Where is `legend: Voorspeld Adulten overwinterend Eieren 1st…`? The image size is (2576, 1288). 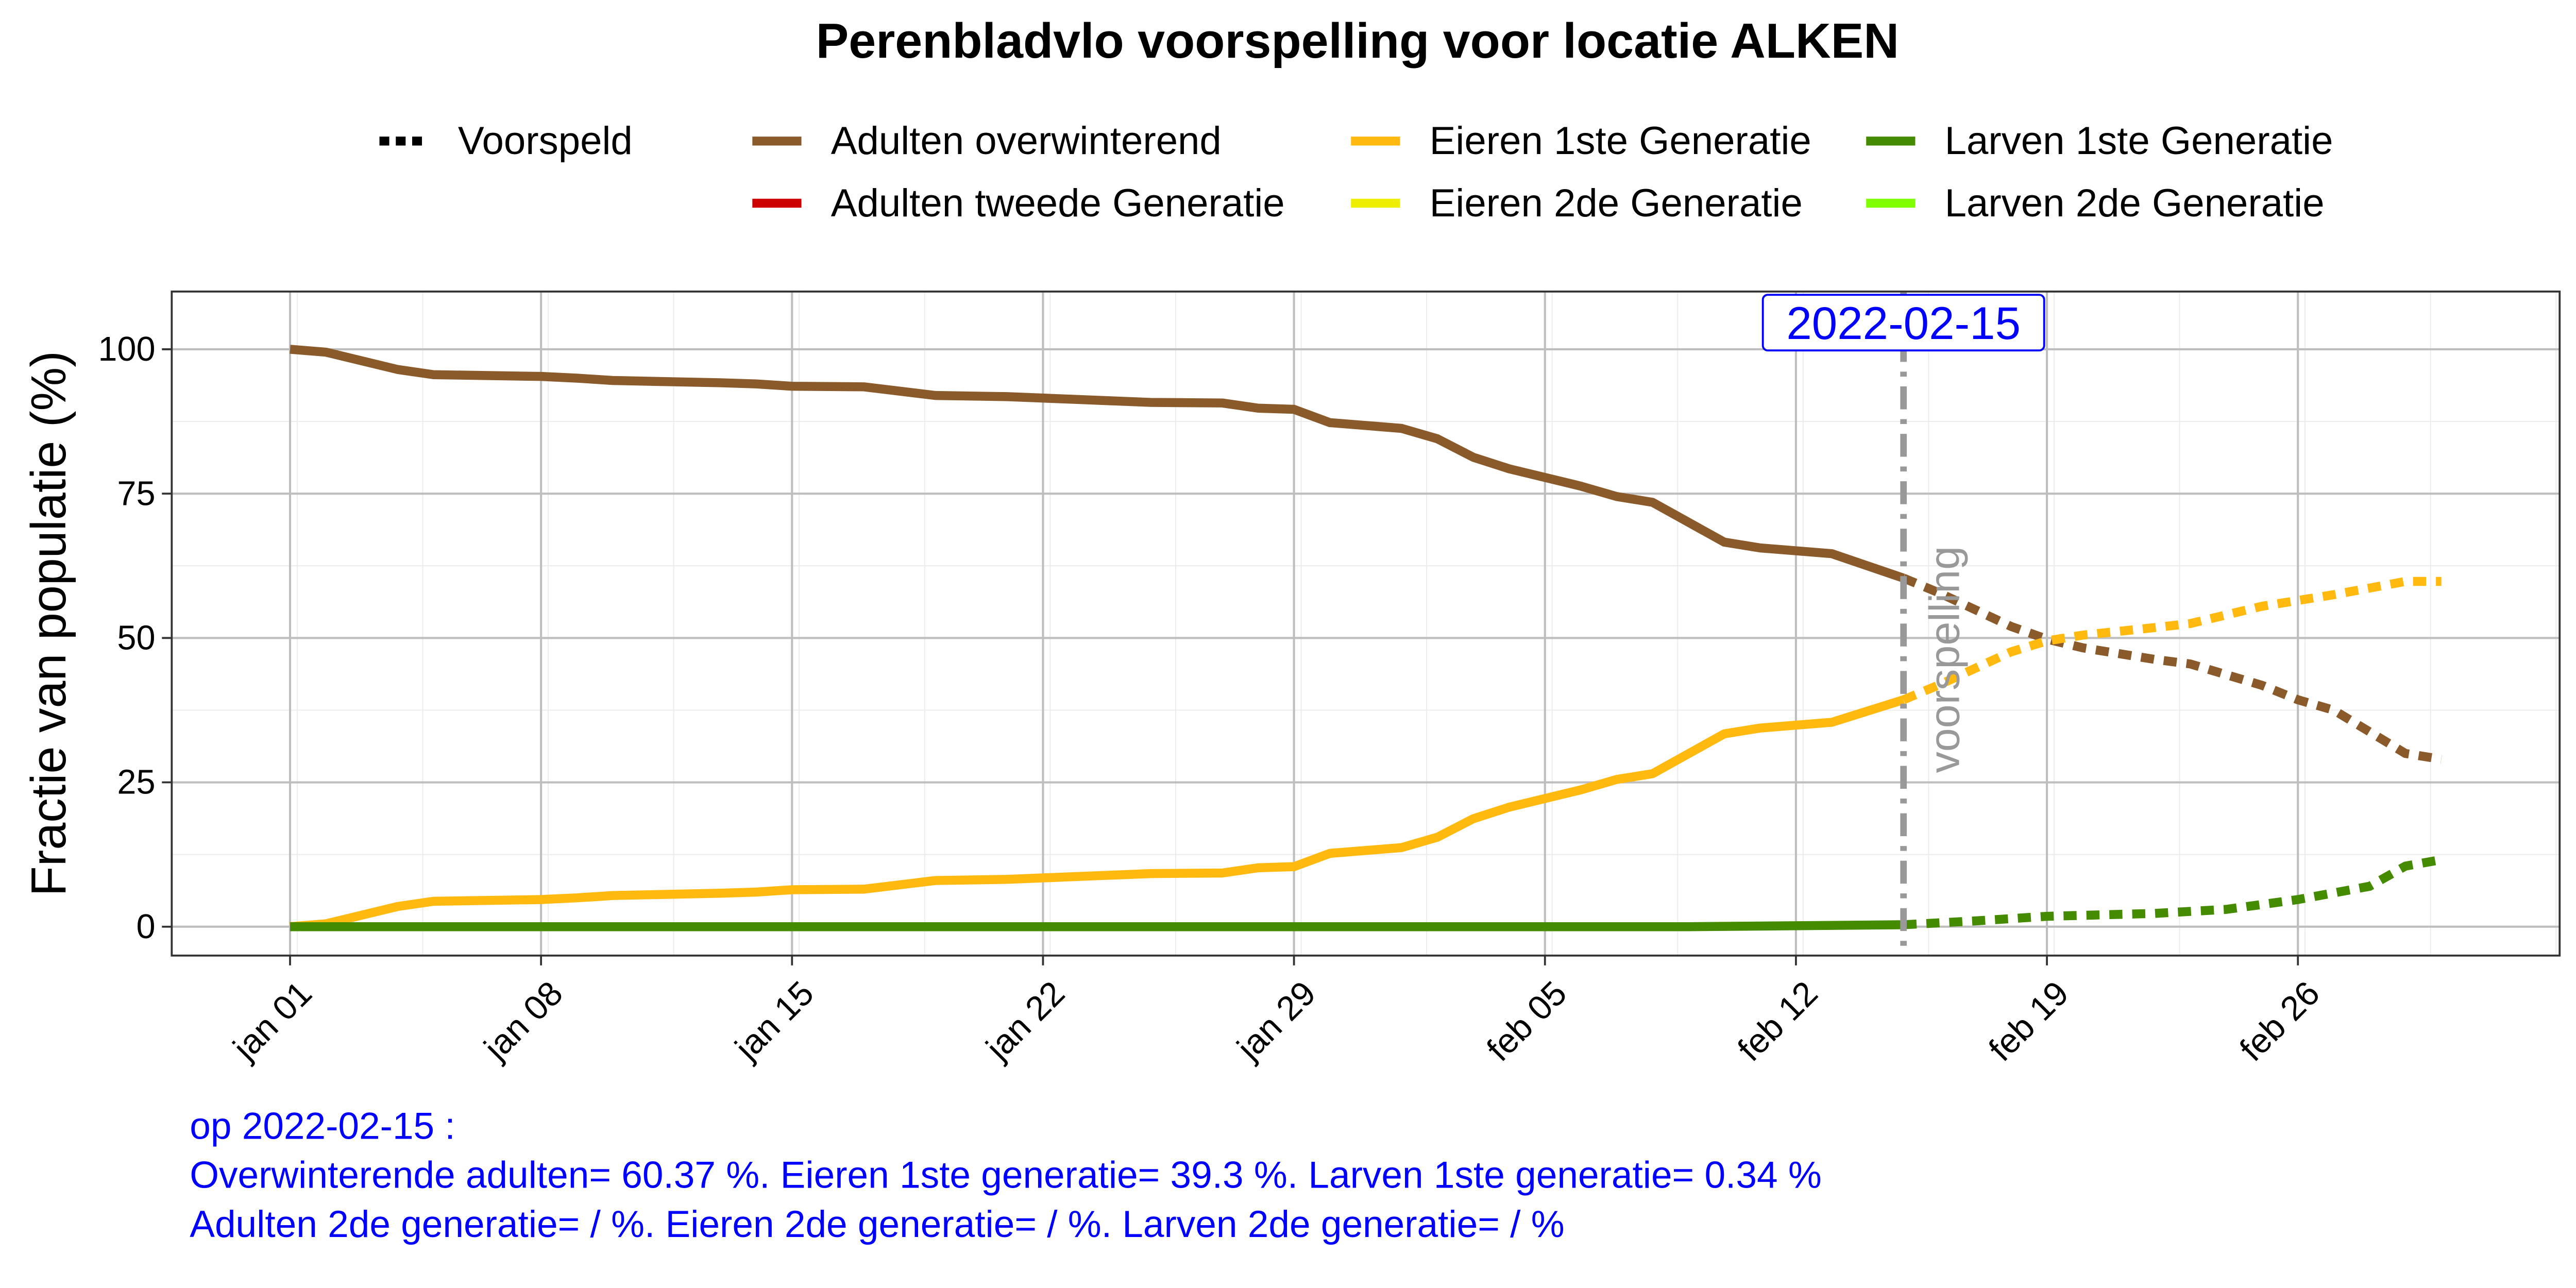
legend: Voorspeld Adulten overwinterend Eieren 1st… is located at coordinates (1356, 172).